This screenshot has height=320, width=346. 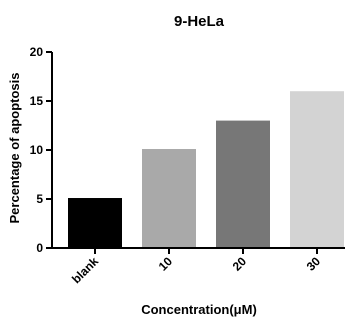 I want to click on bar-blank, so click(x=95, y=223).